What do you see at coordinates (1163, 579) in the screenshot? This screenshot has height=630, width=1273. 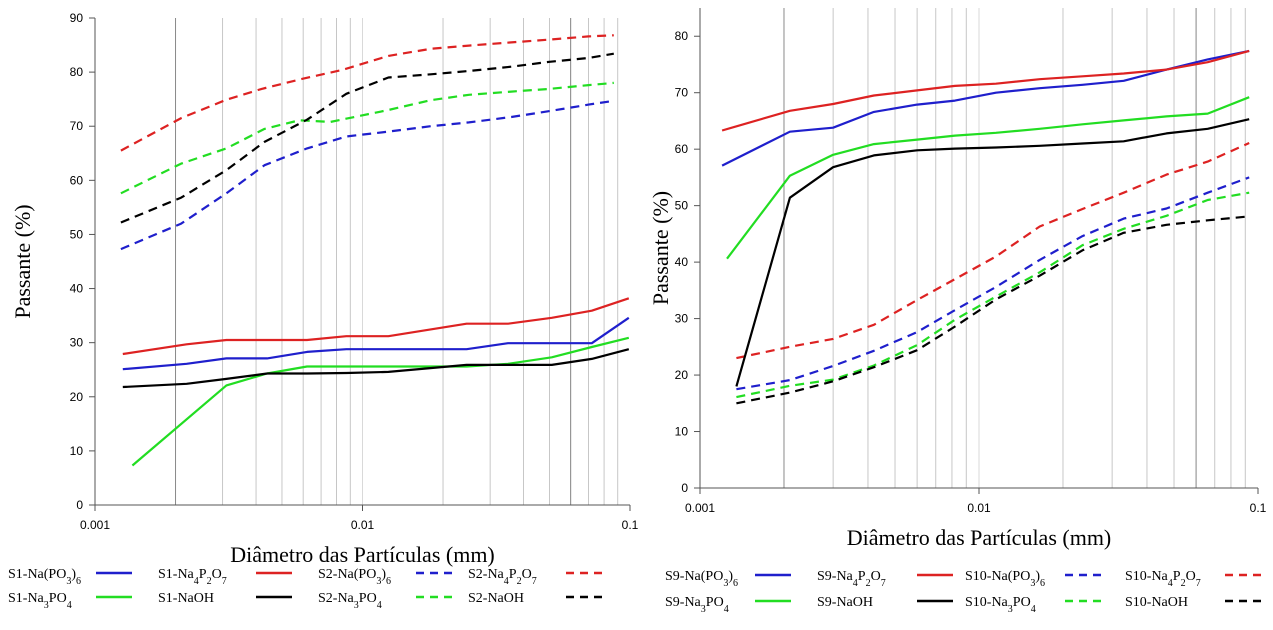 I see `legend-label: S10-Na4P2O7` at bounding box center [1163, 579].